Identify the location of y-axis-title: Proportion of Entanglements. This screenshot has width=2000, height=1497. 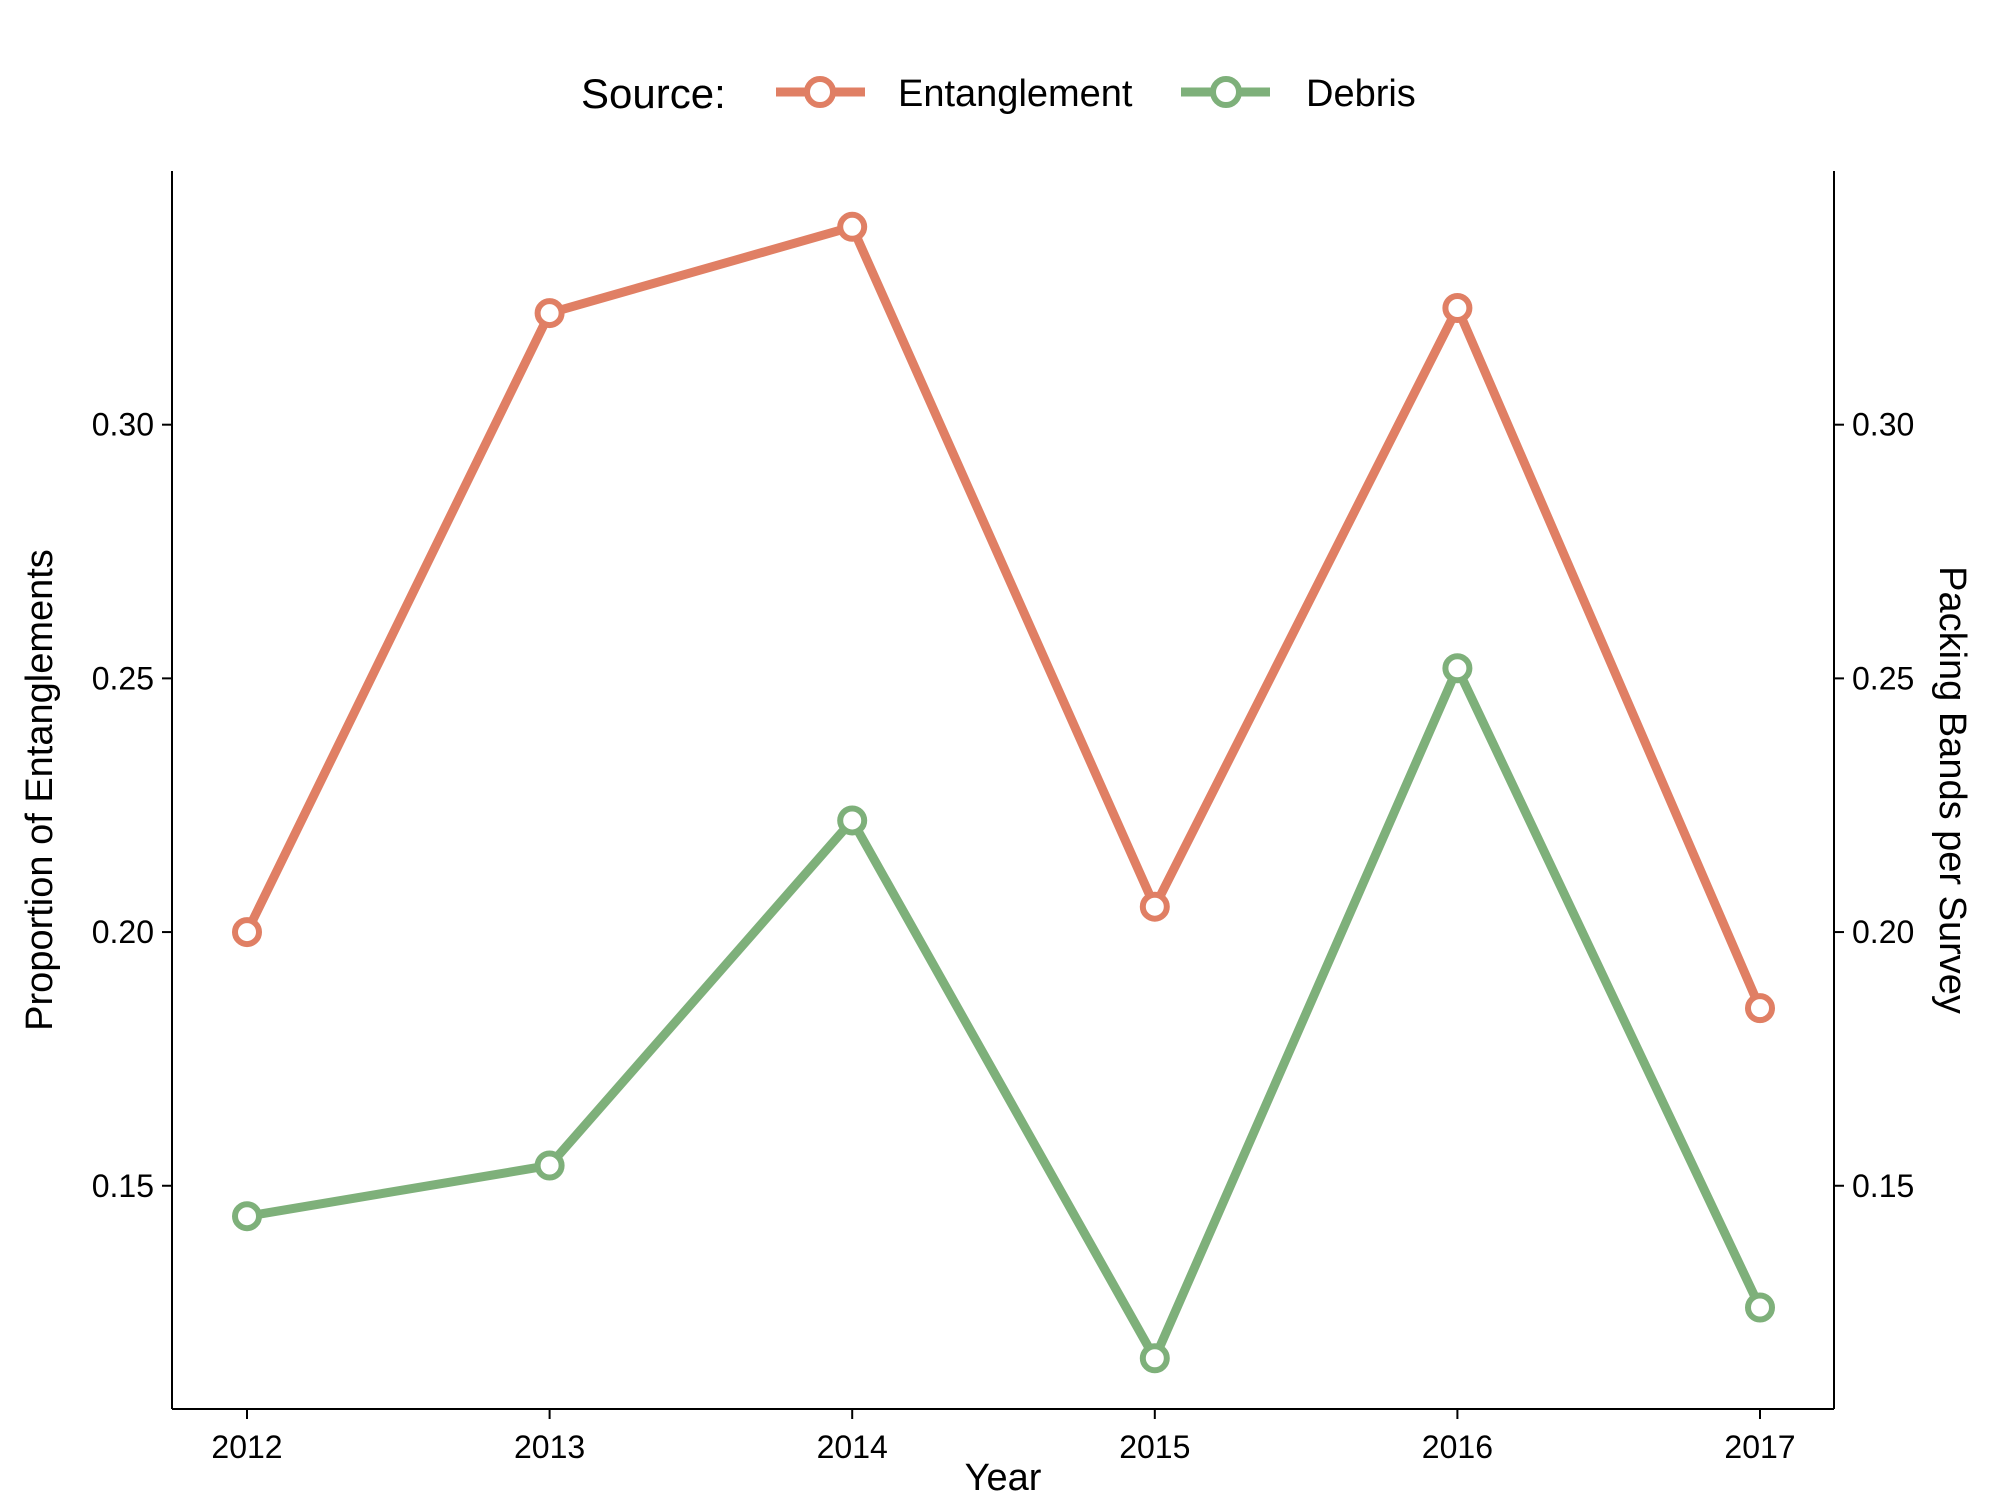
(40, 790).